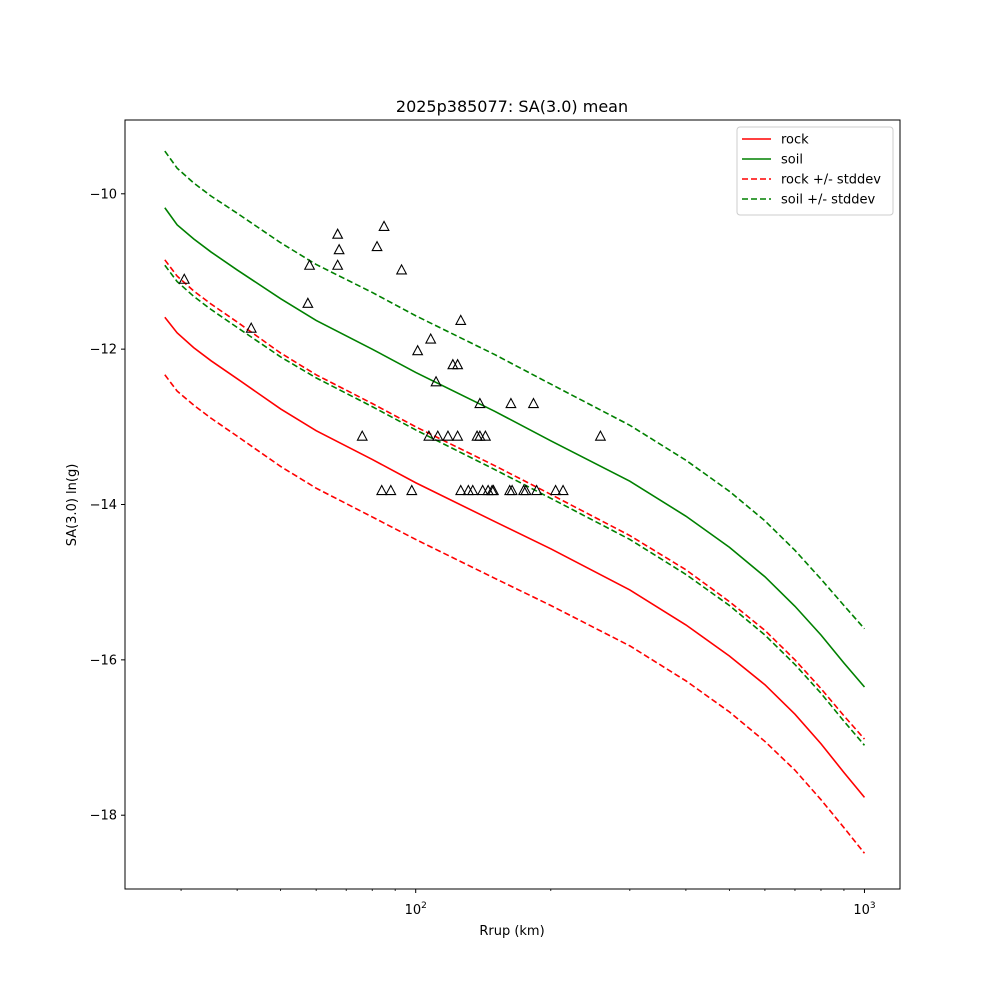 The height and width of the screenshot is (1000, 1000). Describe the element at coordinates (831, 180) in the screenshot. I see `legend-label: rock +/- stddev` at that location.